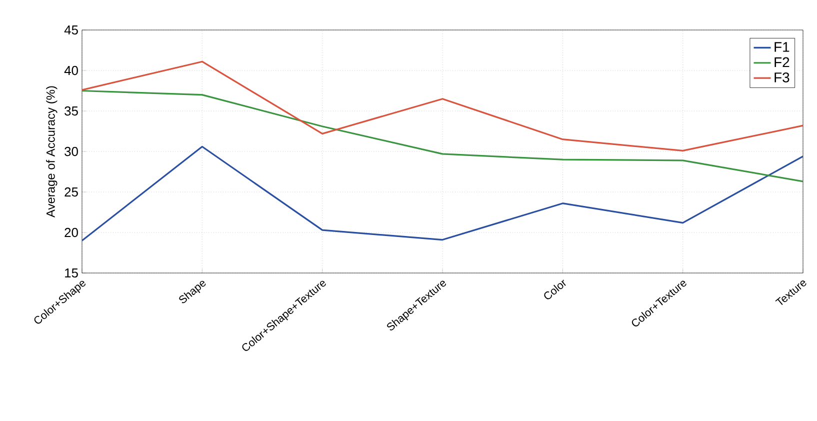 This screenshot has height=421, width=817. Describe the element at coordinates (71, 30) in the screenshot. I see `y-tick-label: 45` at that location.